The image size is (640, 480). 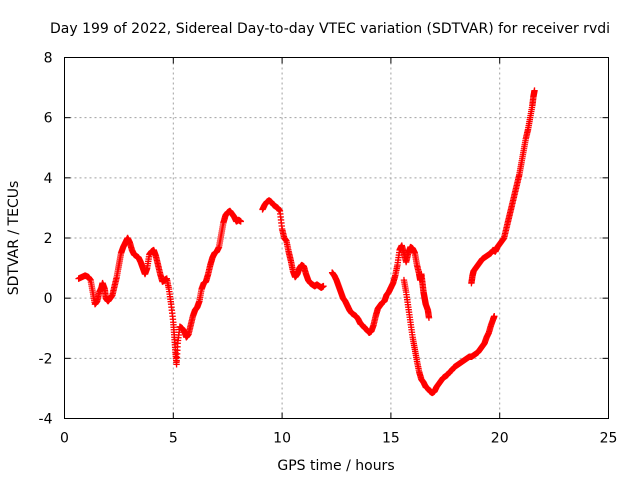 I want to click on y-tick-label: 4, so click(x=48, y=179).